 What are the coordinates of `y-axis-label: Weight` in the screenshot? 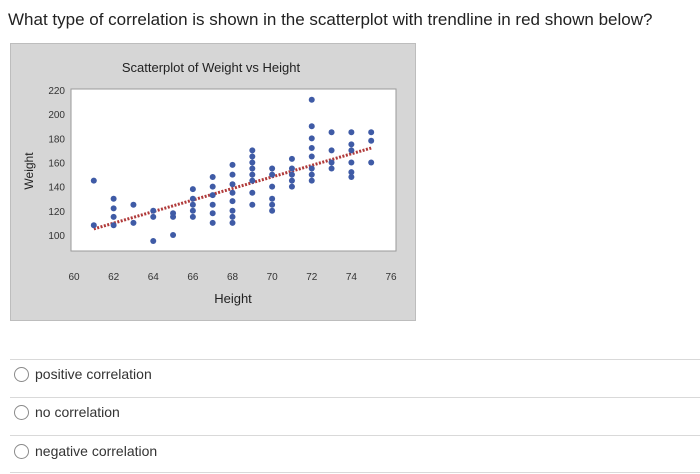 It's located at (29, 171).